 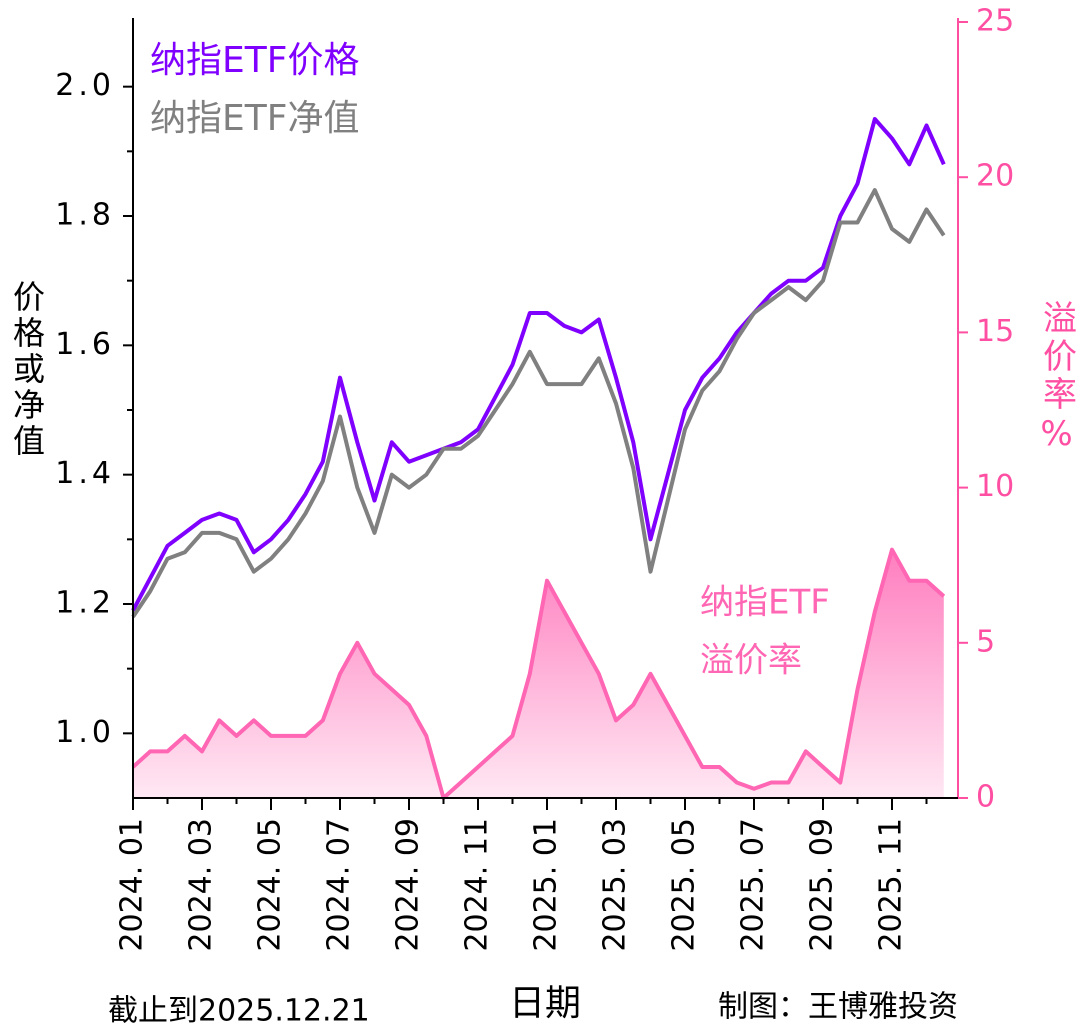 I want to click on x-tick-label: 2025. 05, so click(x=684, y=885).